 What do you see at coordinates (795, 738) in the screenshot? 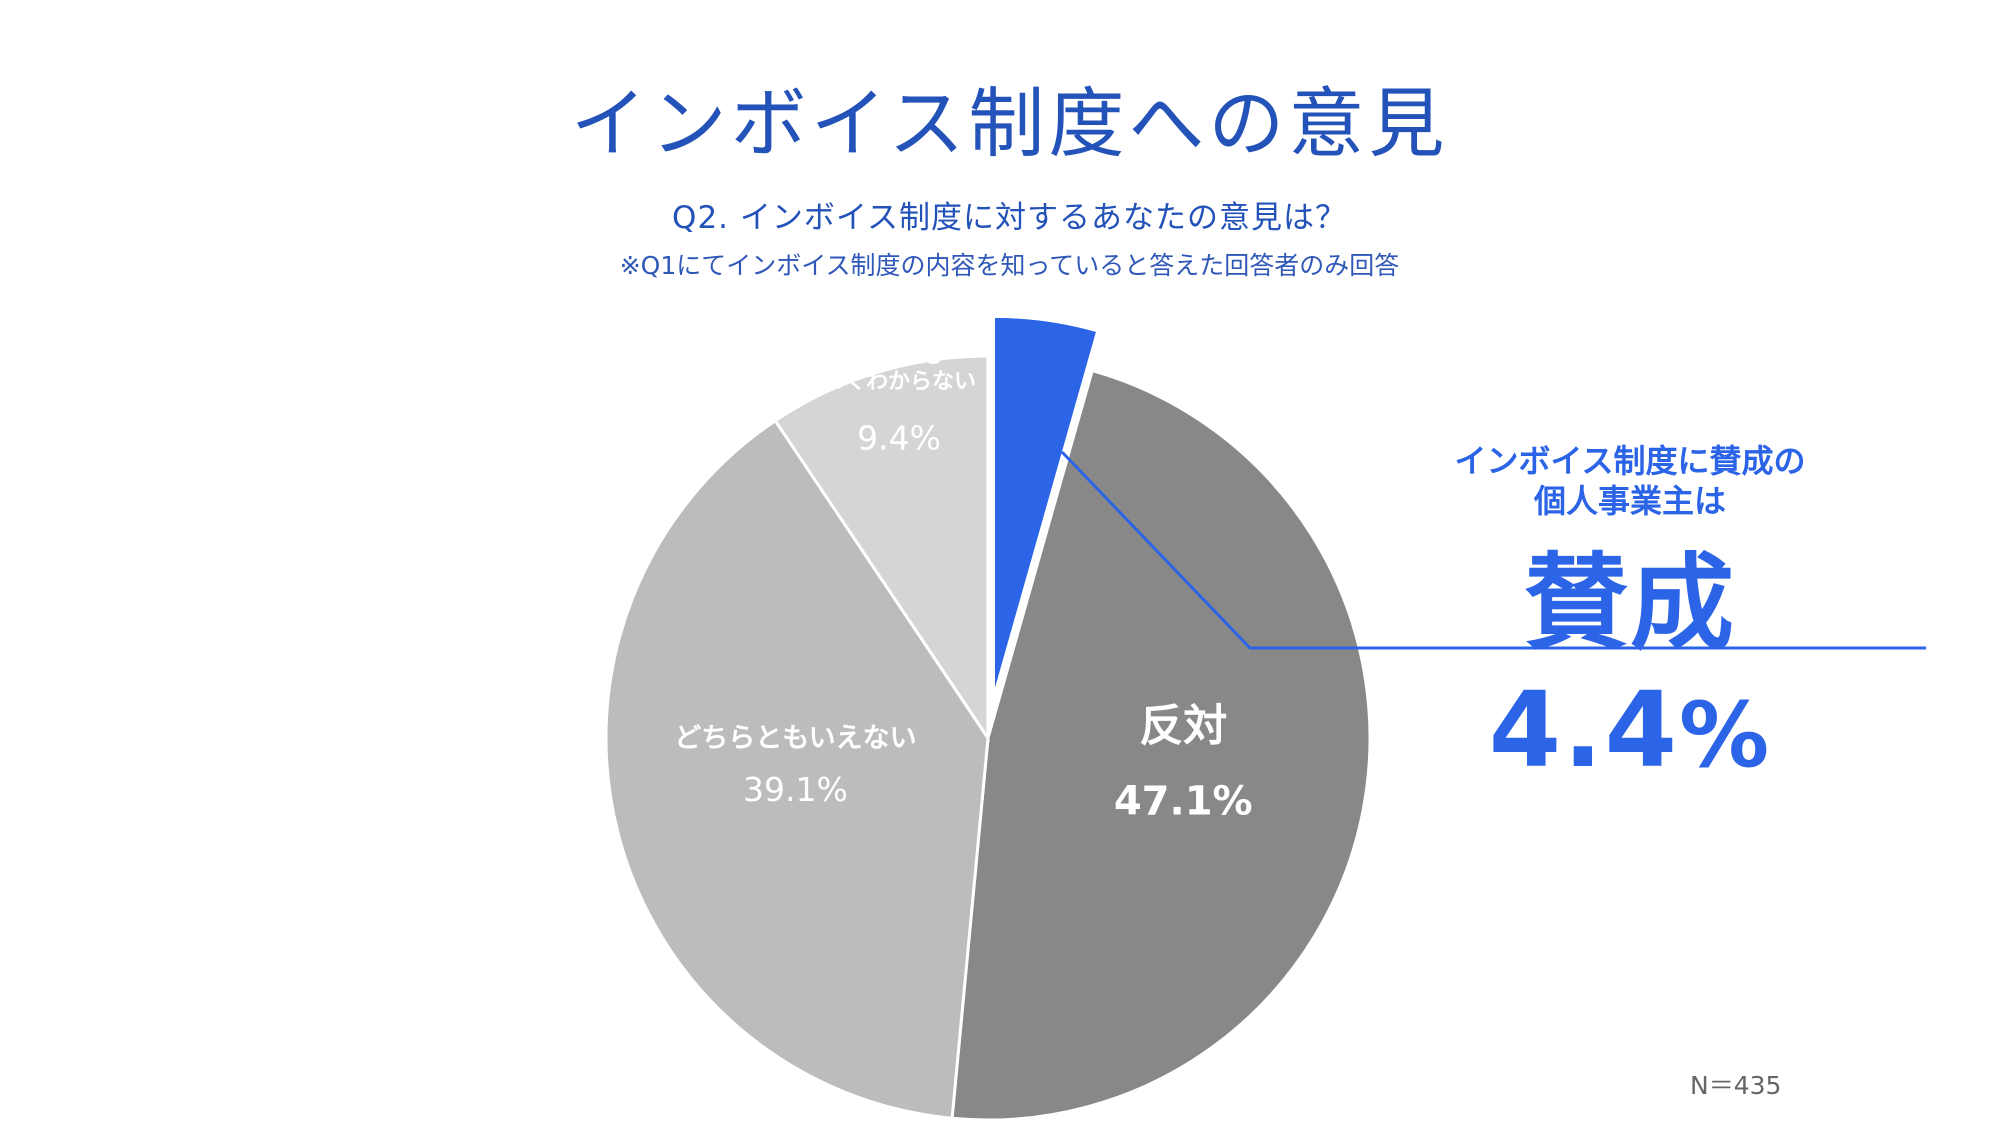
I see `slice-label: どちらともいえない` at bounding box center [795, 738].